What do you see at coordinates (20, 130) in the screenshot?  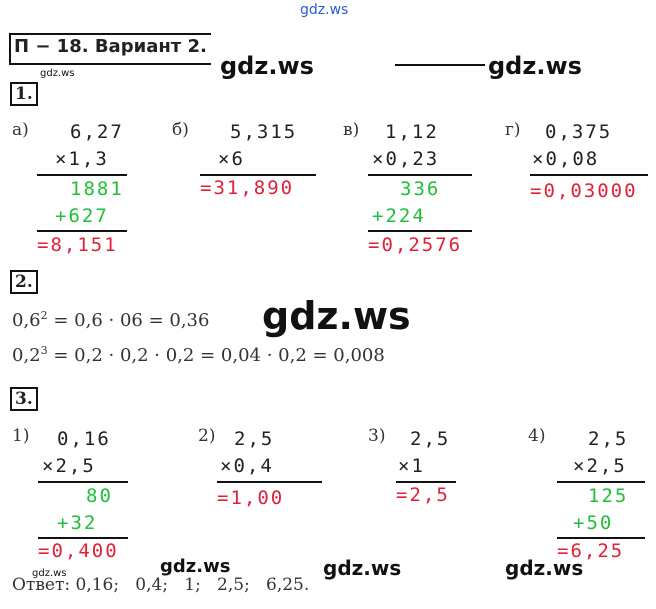 I see `task-1a-label: а)` at bounding box center [20, 130].